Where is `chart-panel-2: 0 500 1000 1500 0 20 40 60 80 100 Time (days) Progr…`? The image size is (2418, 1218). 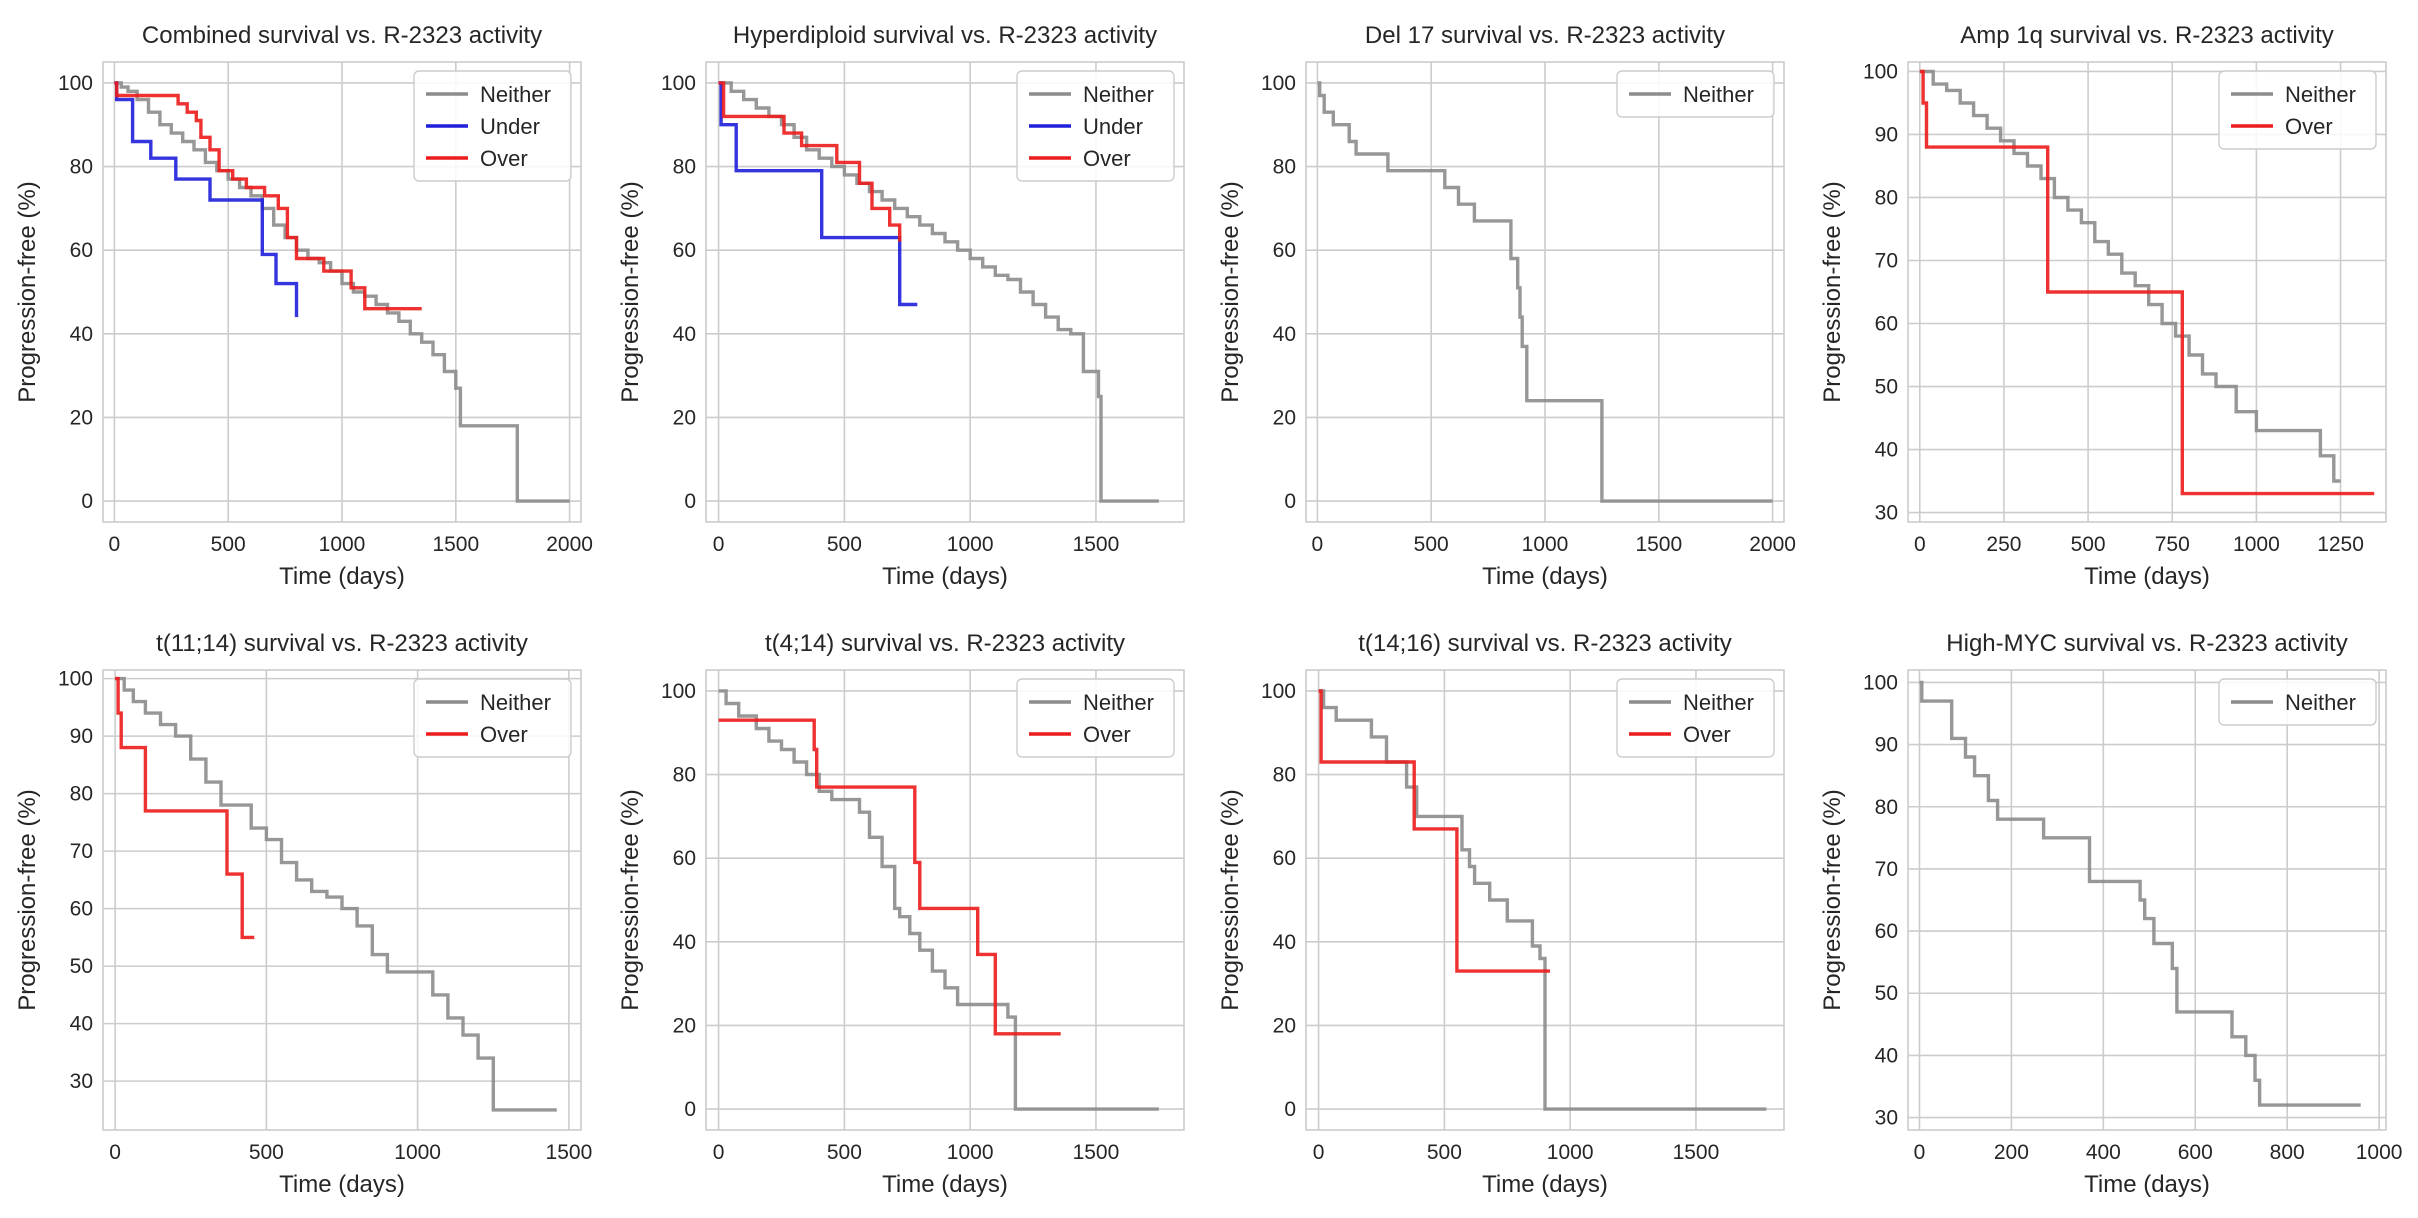
chart-panel-2: 0 500 1000 1500 0 20 40 60 80 100 Time (days) Progr… is located at coordinates (901, 306).